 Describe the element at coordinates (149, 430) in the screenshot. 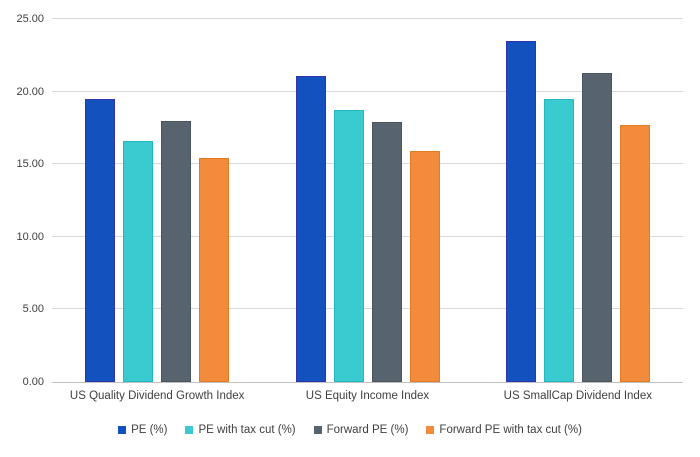

I see `legend-label: PE (%)` at that location.